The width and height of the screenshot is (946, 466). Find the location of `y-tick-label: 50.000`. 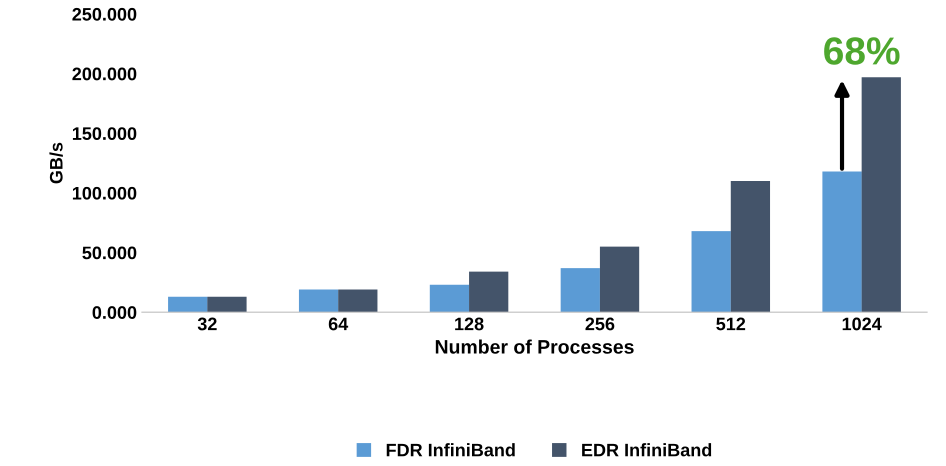

y-tick-label: 50.000 is located at coordinates (109, 253).